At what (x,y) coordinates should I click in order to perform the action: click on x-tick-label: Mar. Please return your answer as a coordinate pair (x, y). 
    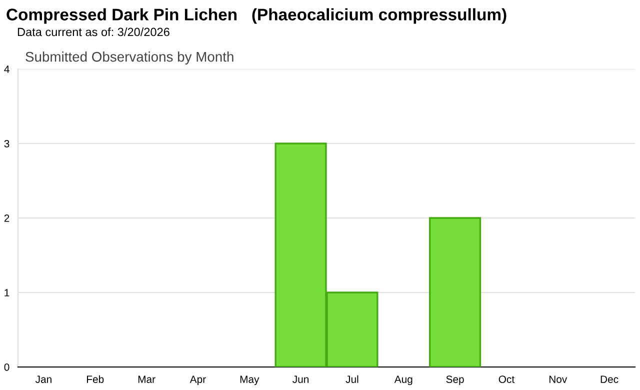
    Looking at the image, I should click on (147, 379).